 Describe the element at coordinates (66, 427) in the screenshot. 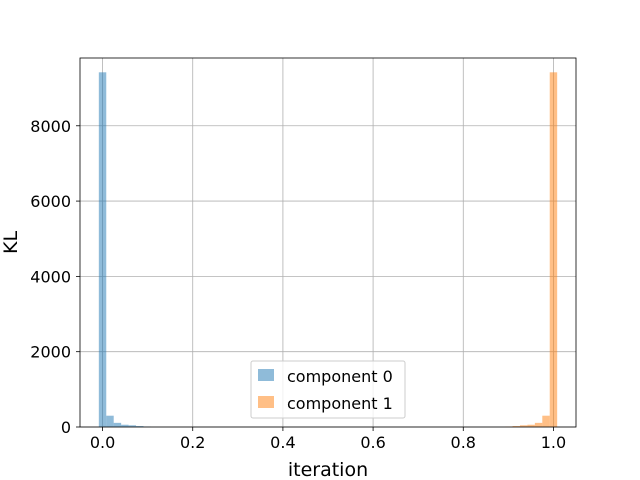

I see `y-tick-label: 0` at that location.